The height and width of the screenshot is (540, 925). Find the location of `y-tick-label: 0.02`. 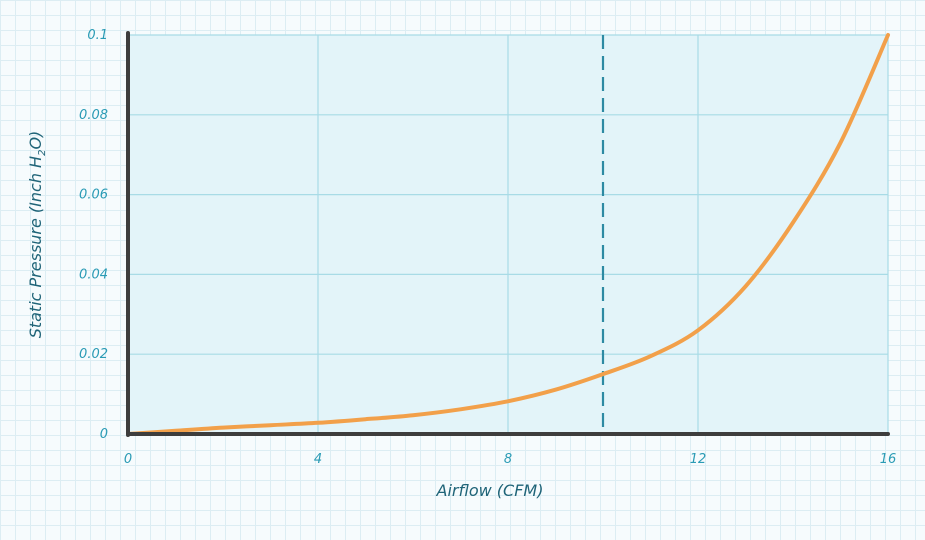

y-tick-label: 0.02 is located at coordinates (93, 354).